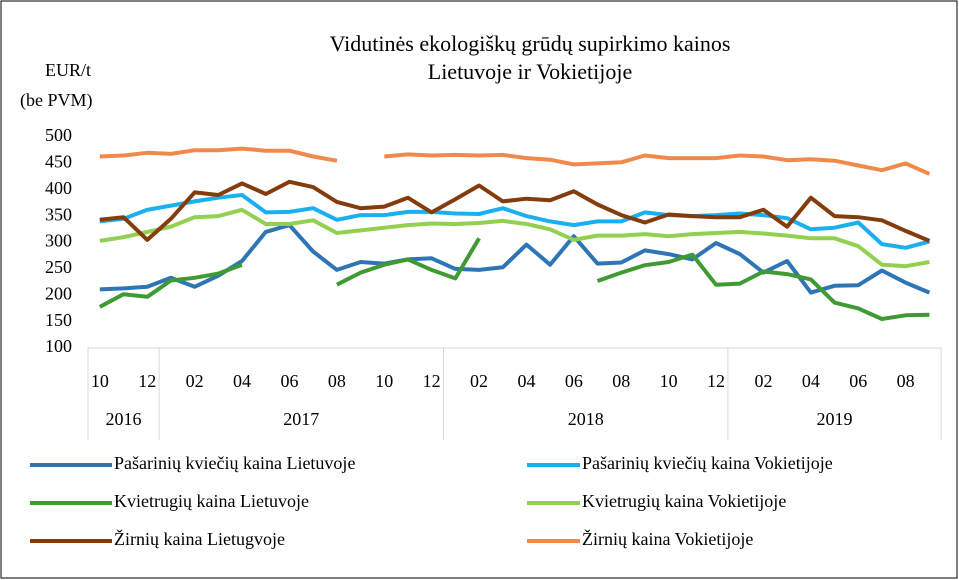 This screenshot has width=959, height=580. Describe the element at coordinates (667, 538) in the screenshot. I see `legend-label: Žirnių kaina Vokietijoje` at that location.